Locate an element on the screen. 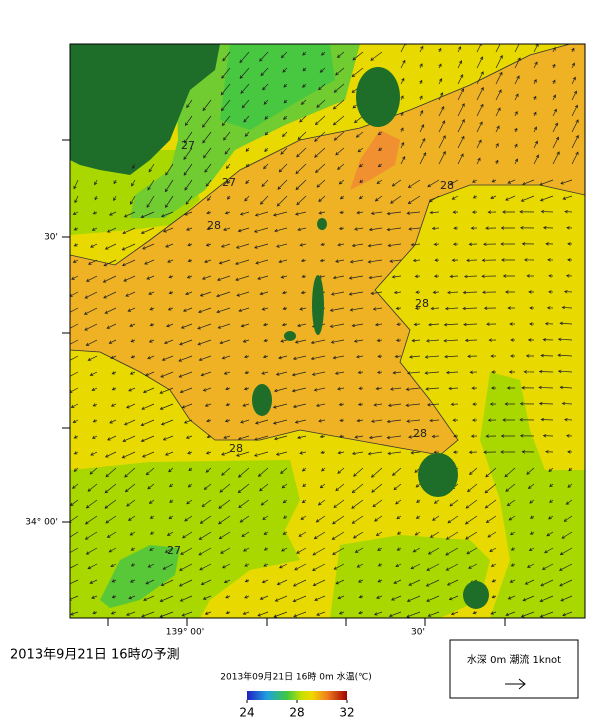 The height and width of the screenshot is (722, 596). island is located at coordinates (476, 595).